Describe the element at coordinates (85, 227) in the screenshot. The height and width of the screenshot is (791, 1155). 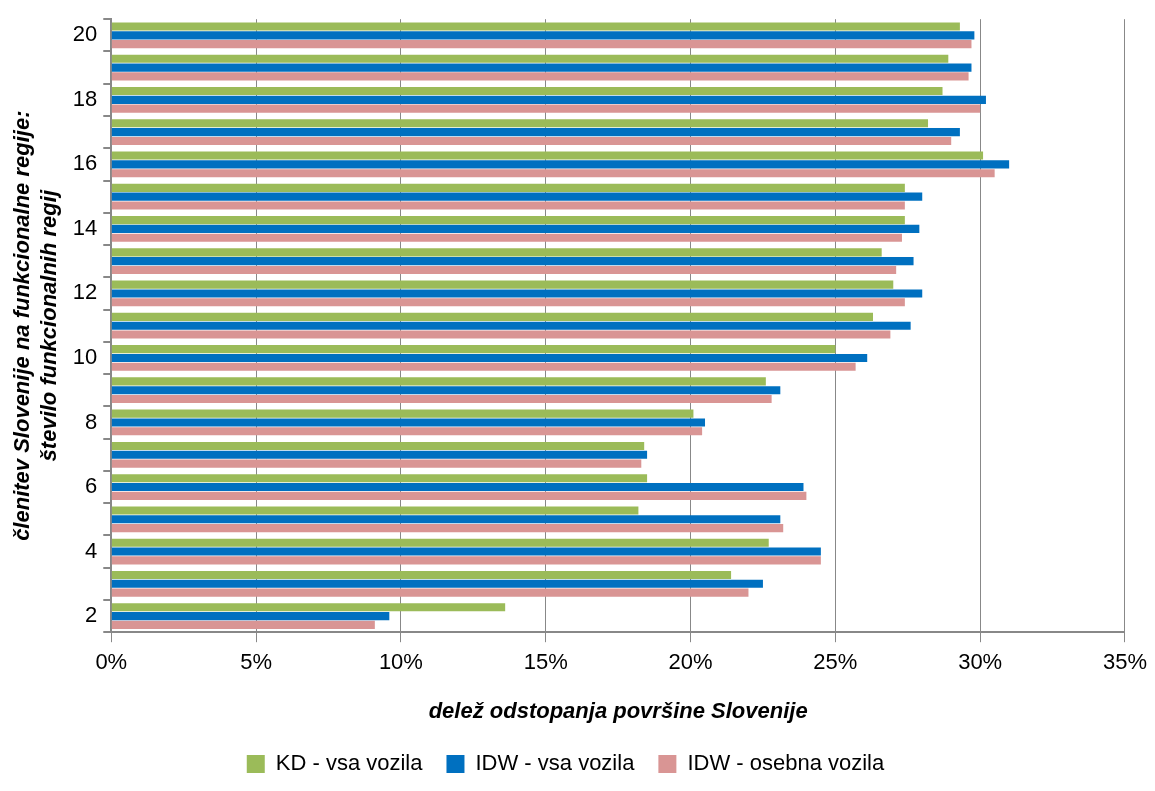
I see `y-tick-label: 14` at that location.